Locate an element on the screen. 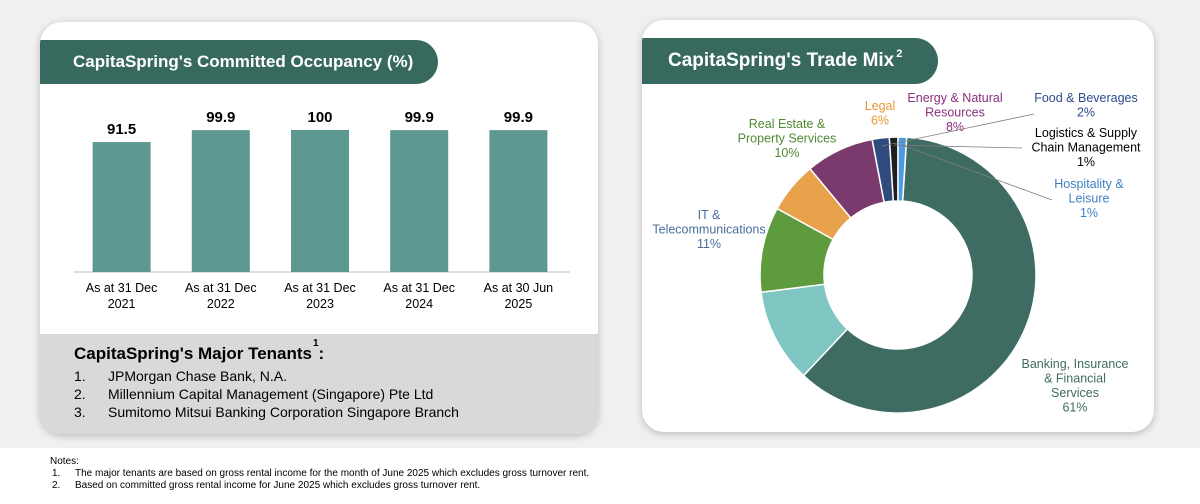 The width and height of the screenshot is (1200, 504). category-tick-label: 2021 is located at coordinates (122, 304).